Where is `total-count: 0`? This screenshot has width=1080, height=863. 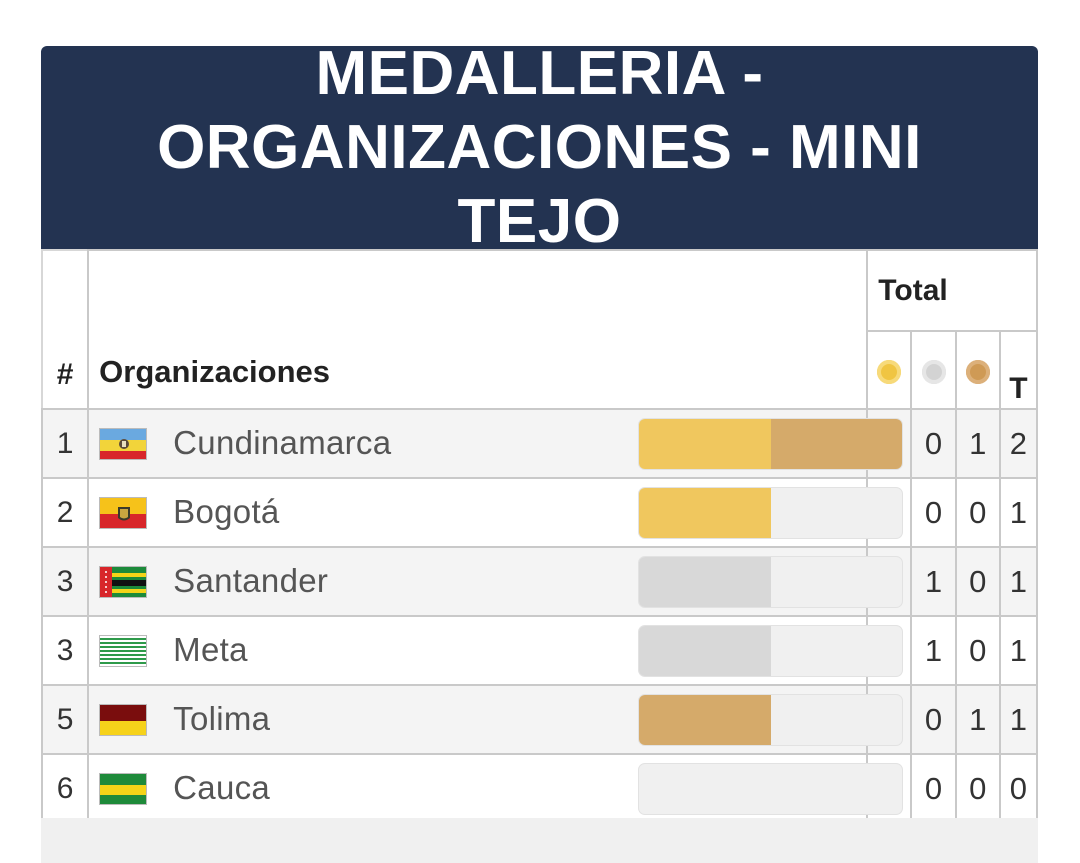 total-count: 0 is located at coordinates (1018, 788).